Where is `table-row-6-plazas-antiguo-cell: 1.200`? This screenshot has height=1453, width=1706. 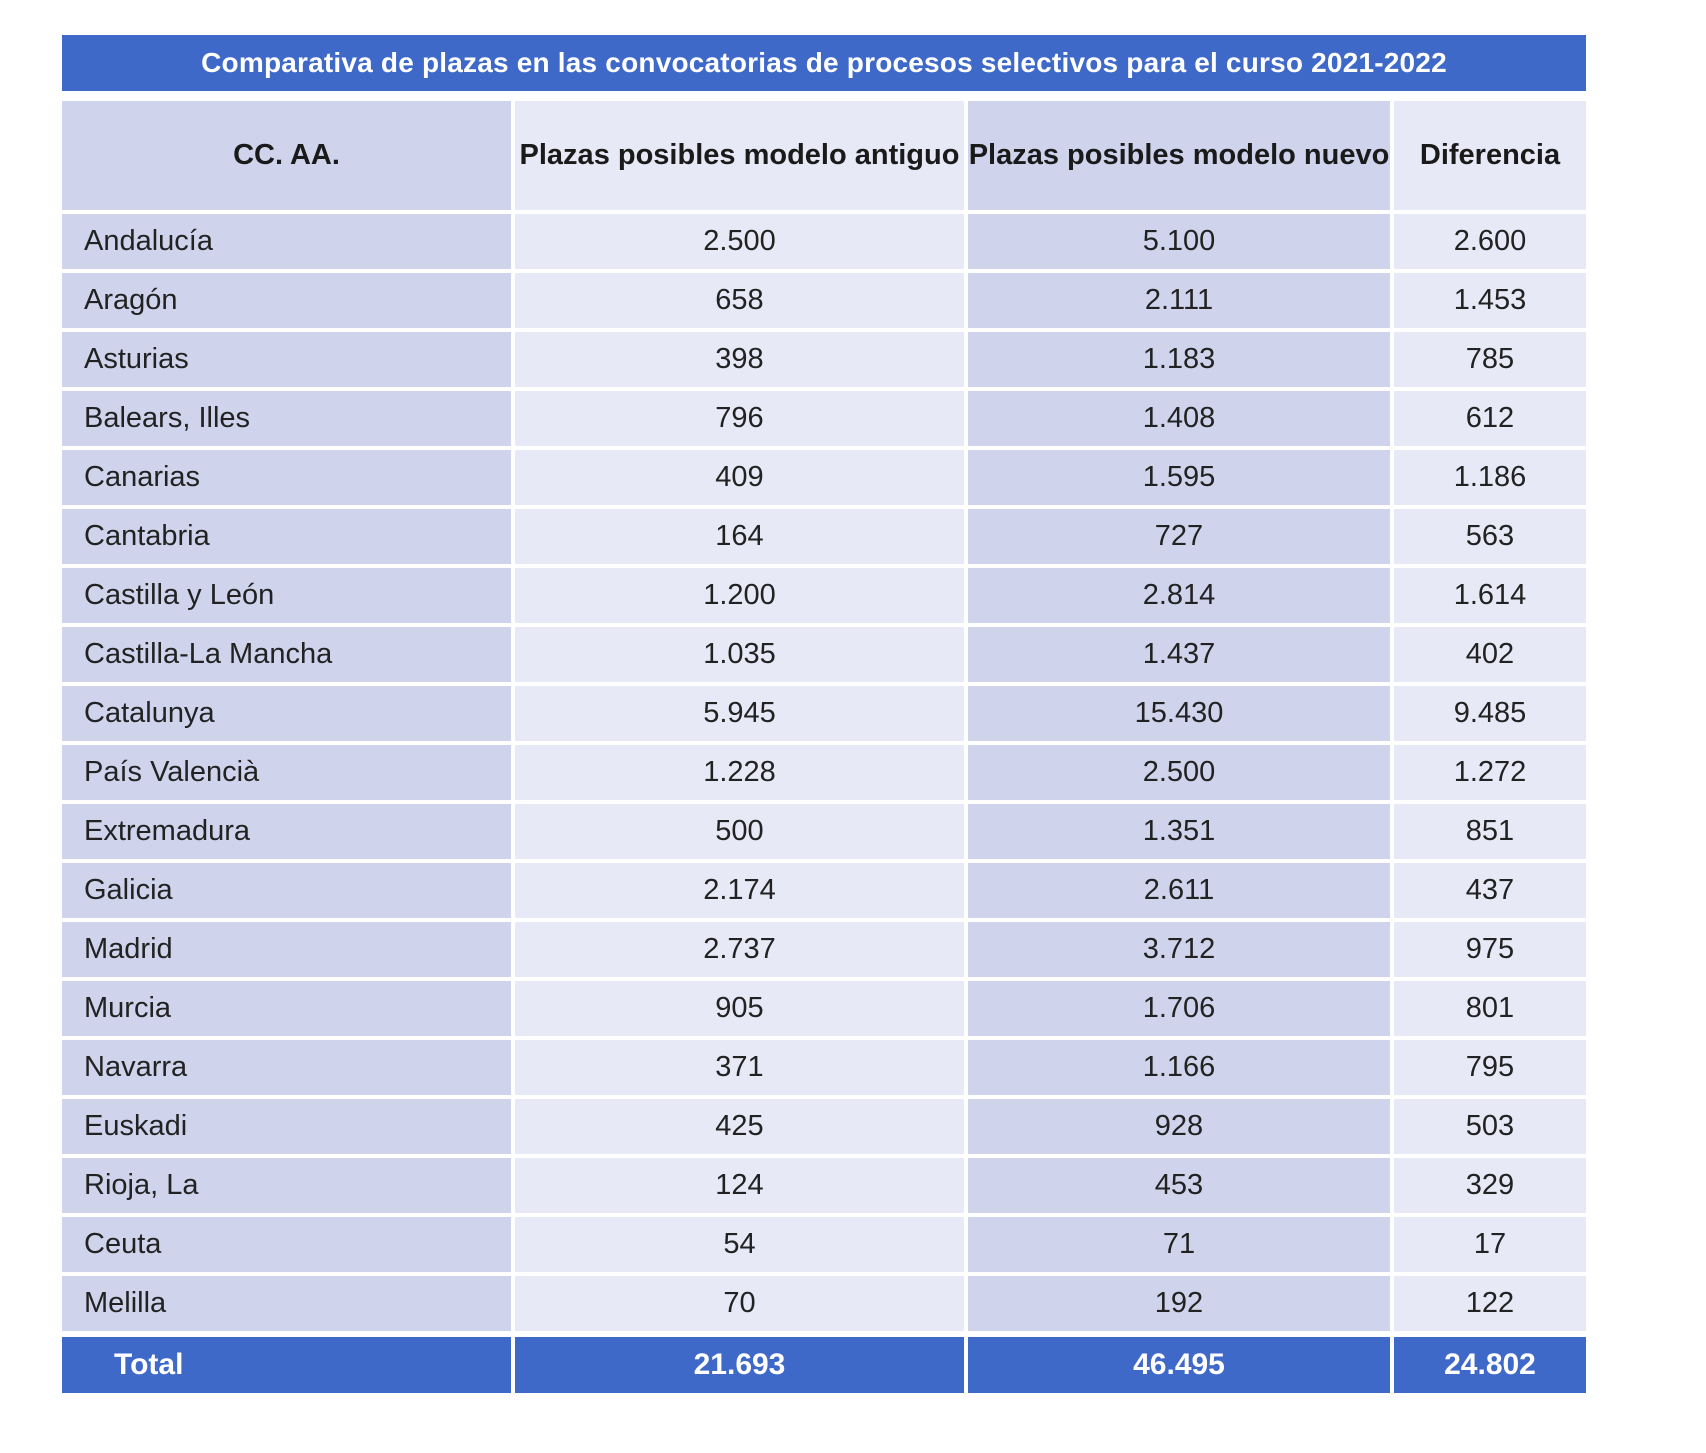 table-row-6-plazas-antiguo-cell: 1.200 is located at coordinates (739, 595).